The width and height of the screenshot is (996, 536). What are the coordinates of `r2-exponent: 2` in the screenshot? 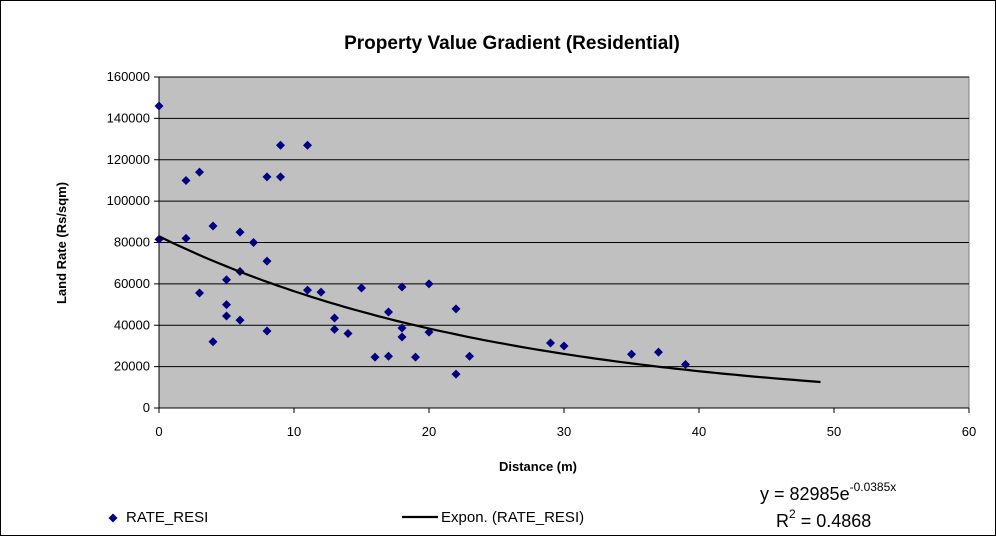 It's located at (792, 514).